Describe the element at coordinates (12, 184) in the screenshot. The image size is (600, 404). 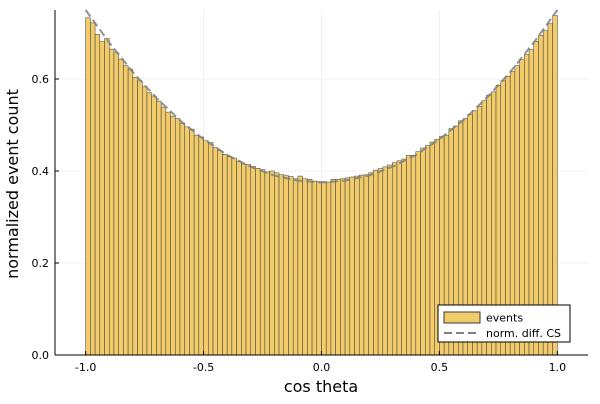
I see `y-axis-label: normalized event count` at that location.